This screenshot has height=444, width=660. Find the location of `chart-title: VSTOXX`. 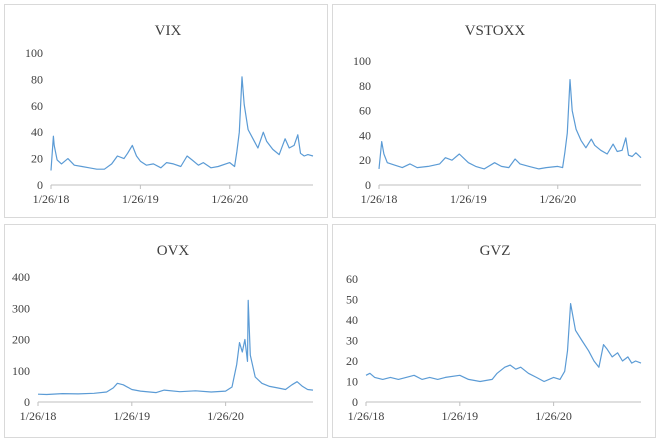

chart-title: VSTOXX is located at coordinates (495, 31).